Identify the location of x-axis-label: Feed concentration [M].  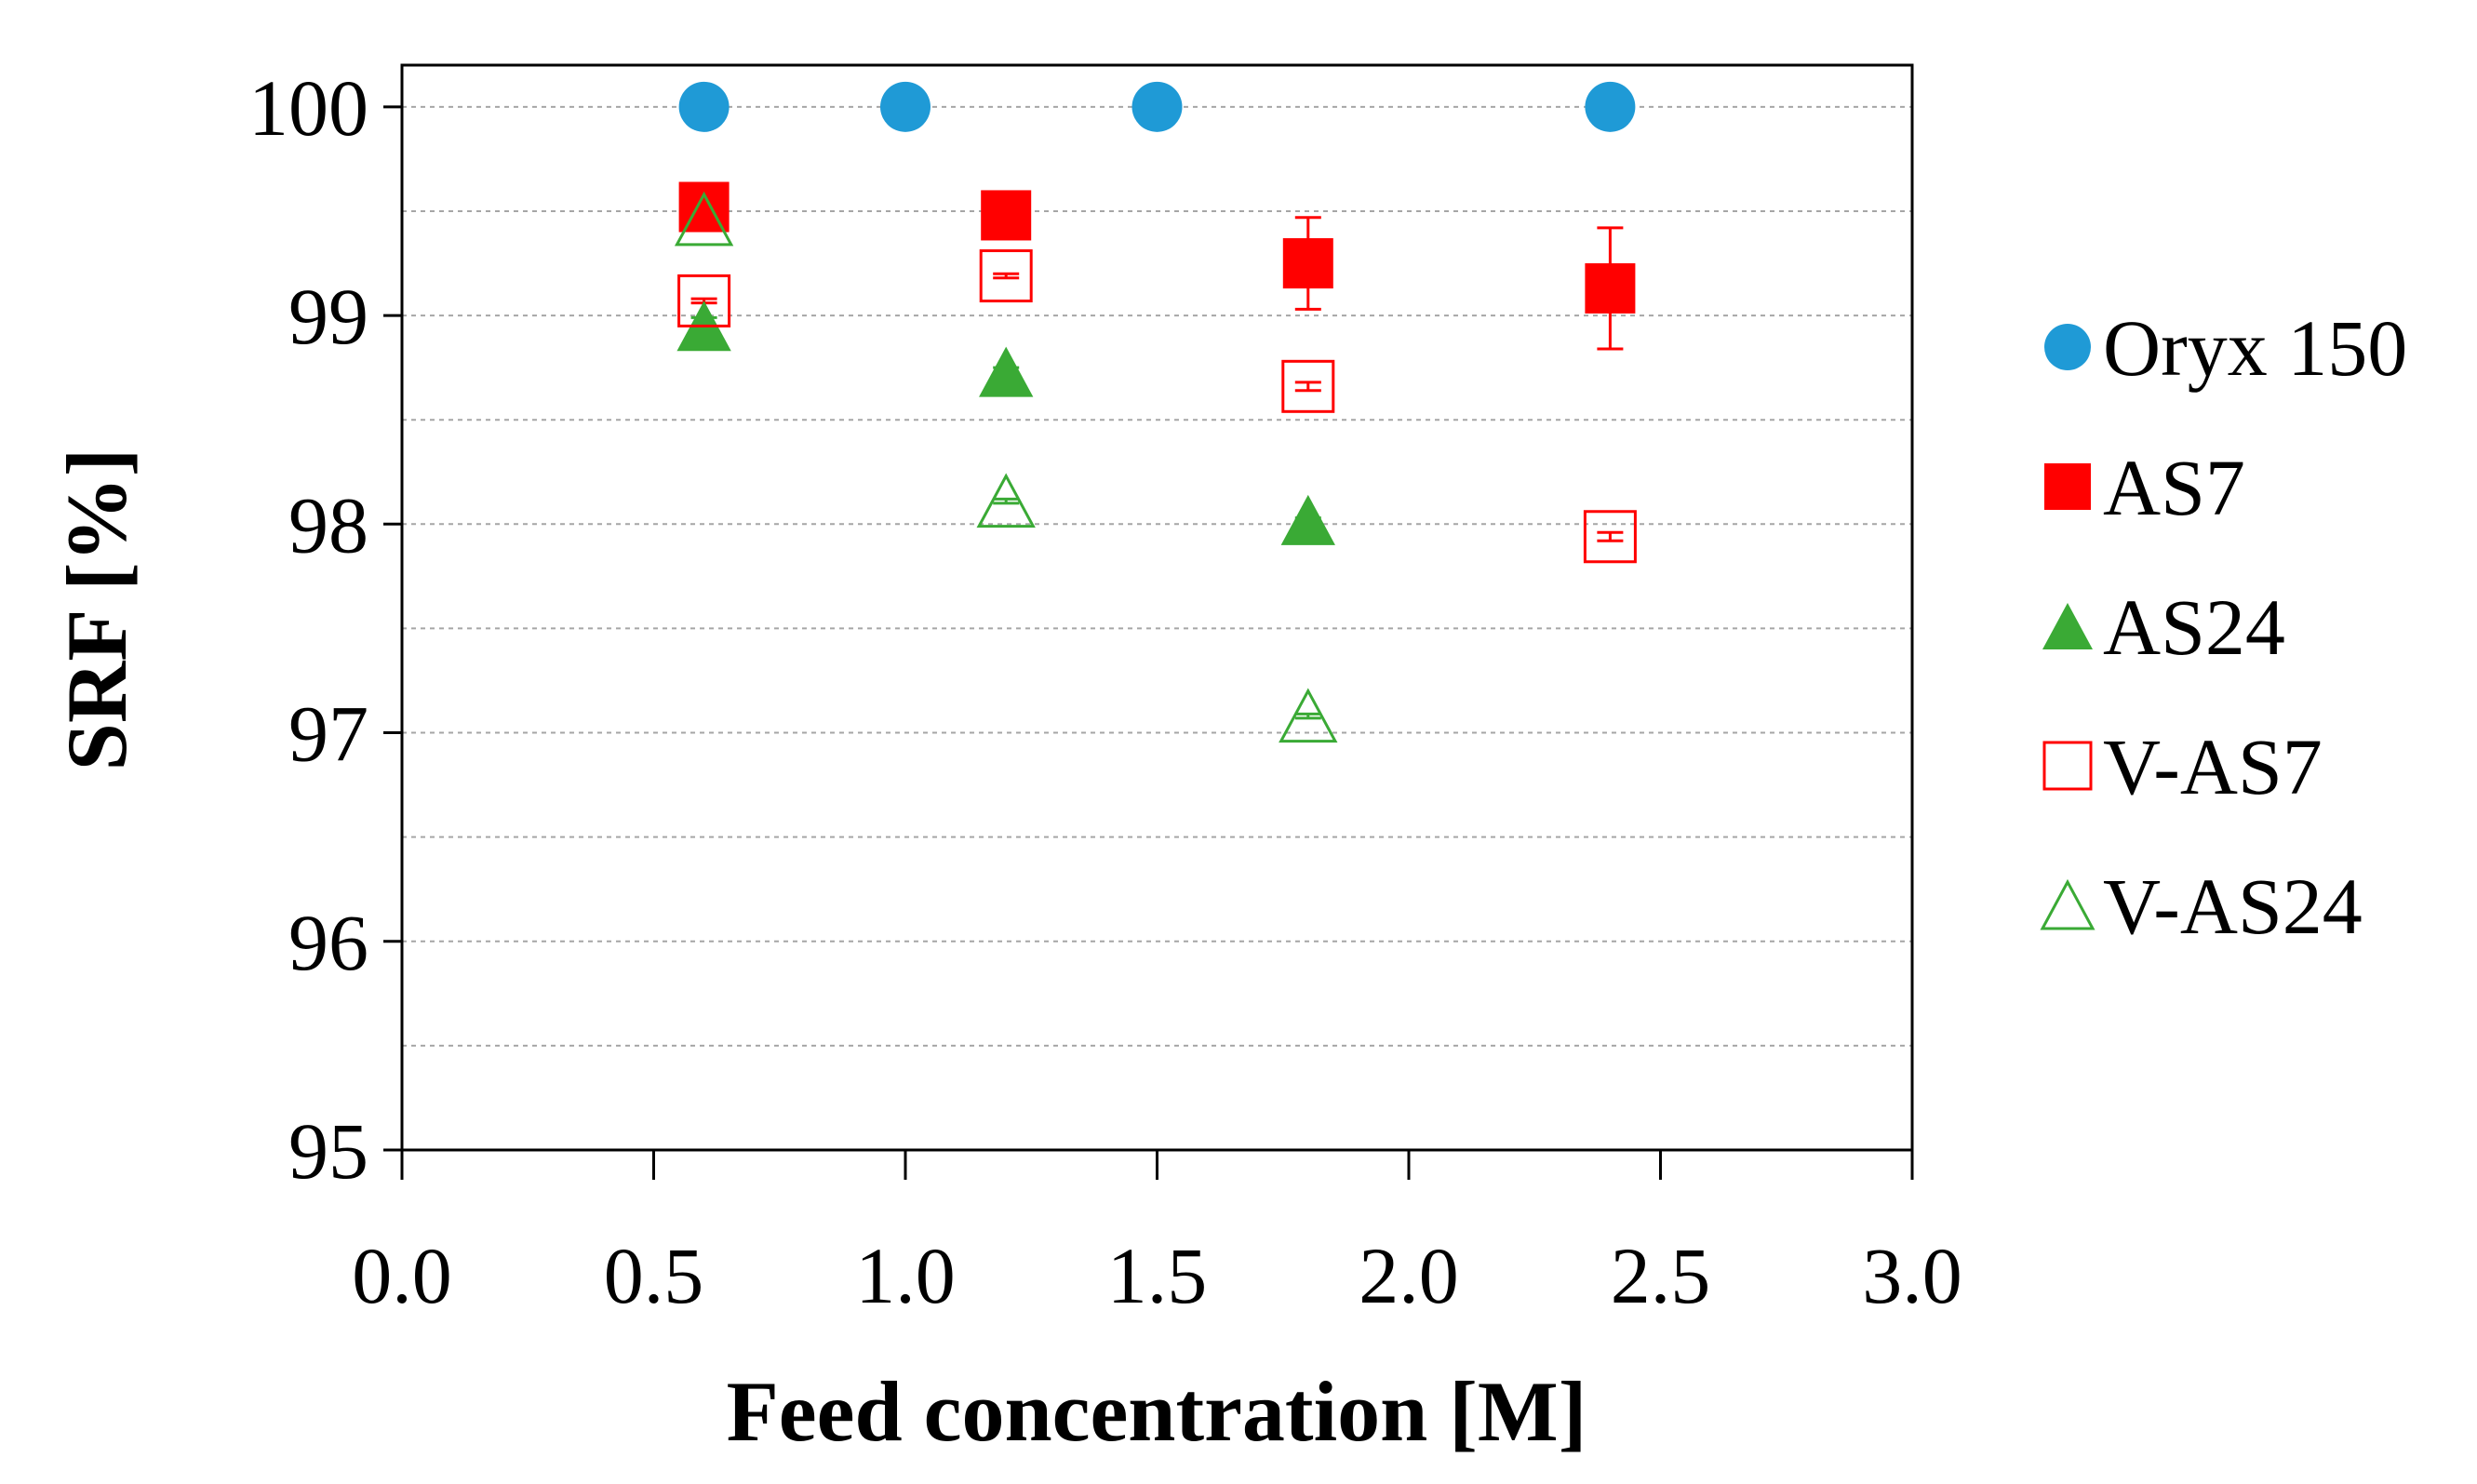
(1157, 1411).